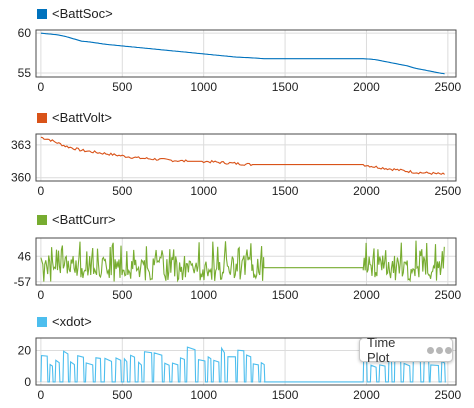  I want to click on y-tick-label: 60, so click(25, 33).